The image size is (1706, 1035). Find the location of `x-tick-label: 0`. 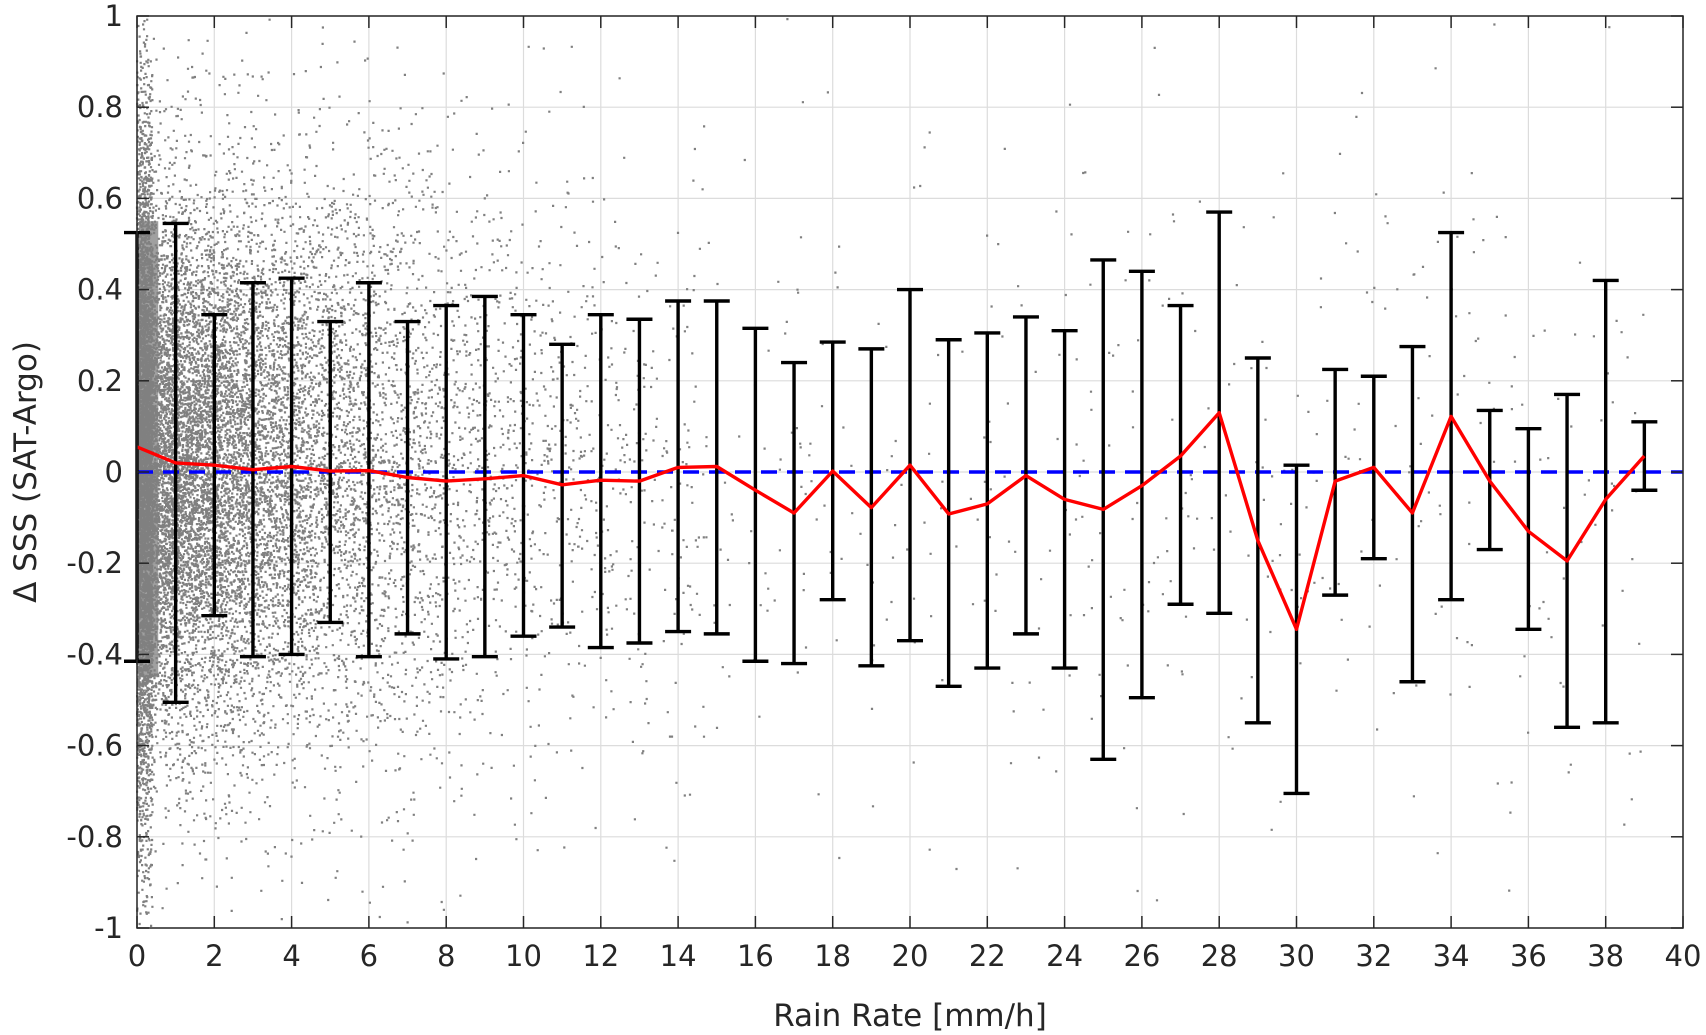

x-tick-label: 0 is located at coordinates (137, 956).